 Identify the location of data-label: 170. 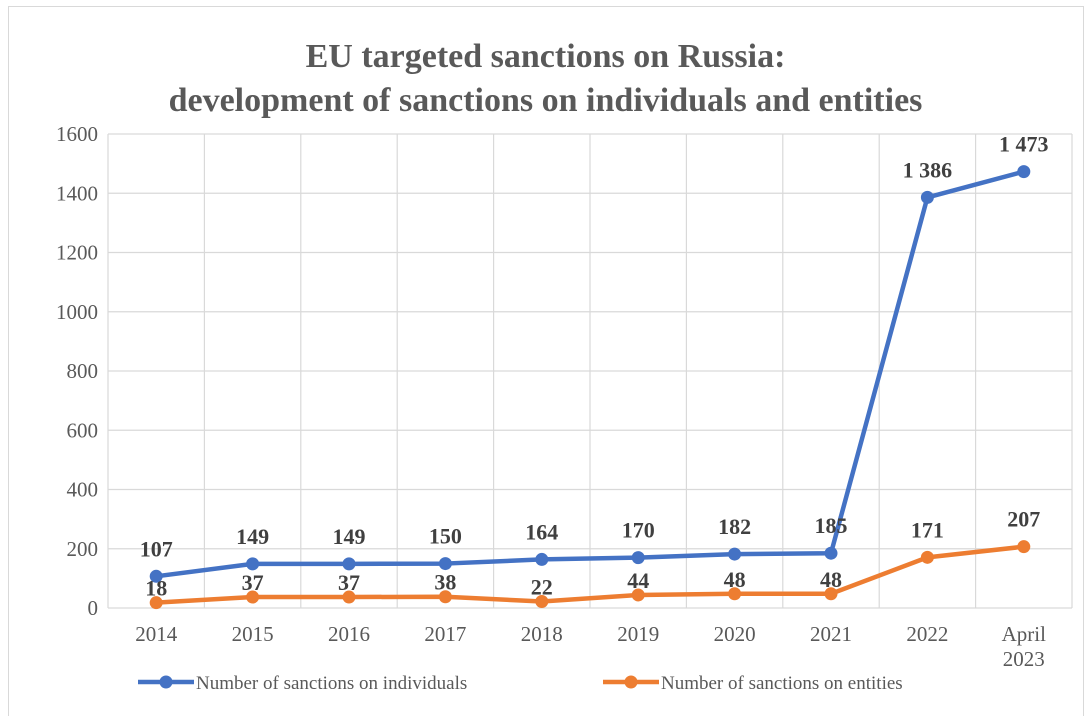
(638, 530).